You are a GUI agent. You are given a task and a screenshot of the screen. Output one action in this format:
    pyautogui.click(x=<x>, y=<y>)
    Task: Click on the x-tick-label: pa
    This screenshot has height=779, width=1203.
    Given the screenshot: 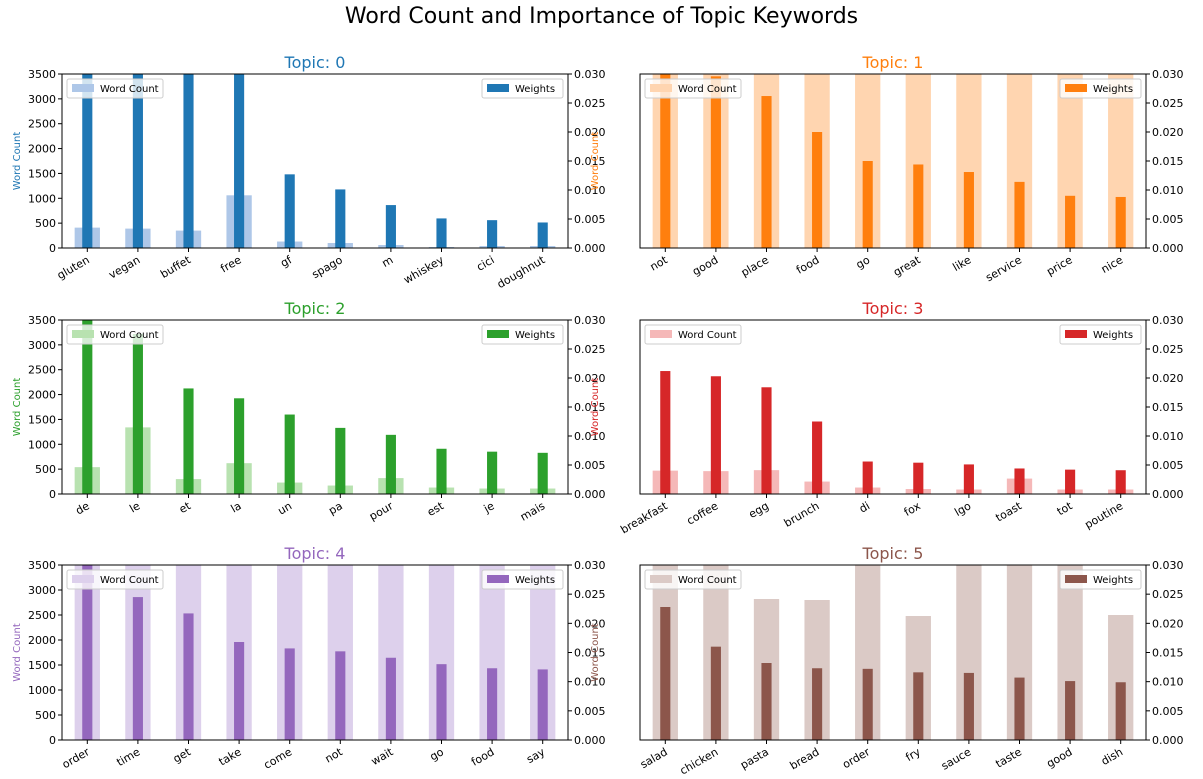 What is the action you would take?
    pyautogui.click(x=335, y=508)
    